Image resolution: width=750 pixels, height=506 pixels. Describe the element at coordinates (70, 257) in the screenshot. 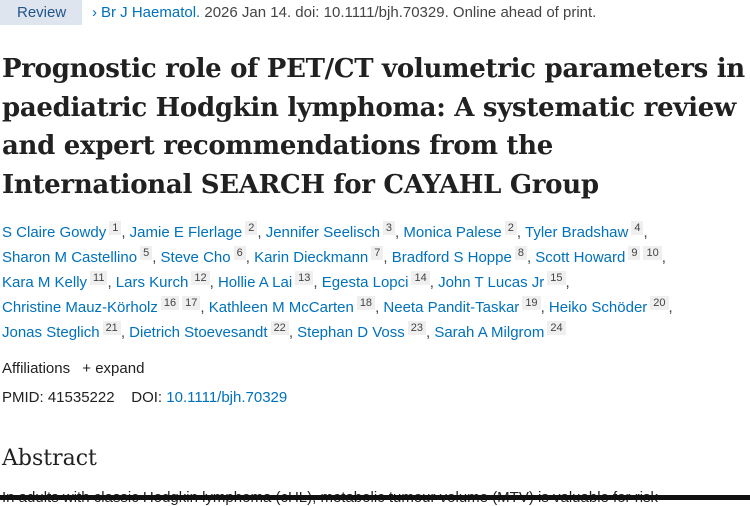

I see `author-link: Sharon M Castellino` at that location.